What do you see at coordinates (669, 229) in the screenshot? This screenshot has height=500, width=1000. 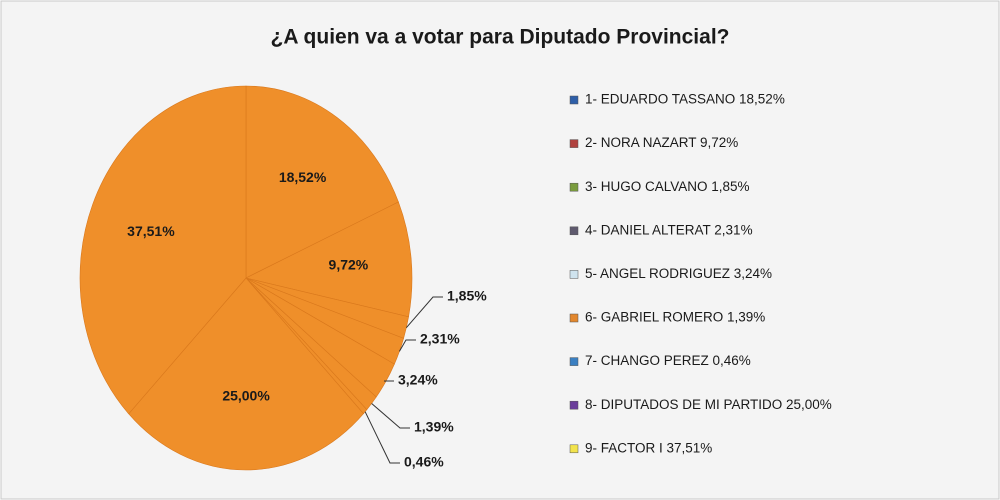 I see `legend-label: 4- DANIEL ALTERAT 2,31%` at bounding box center [669, 229].